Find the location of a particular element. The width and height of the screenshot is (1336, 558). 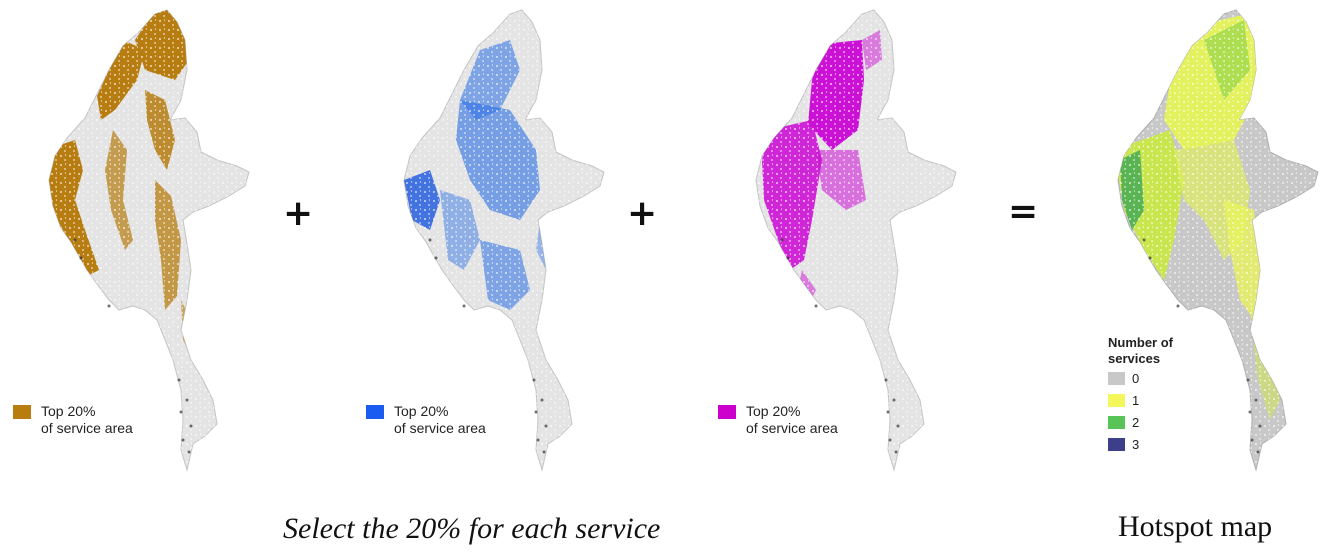

hotspot-legend-label: 3 is located at coordinates (1136, 444).